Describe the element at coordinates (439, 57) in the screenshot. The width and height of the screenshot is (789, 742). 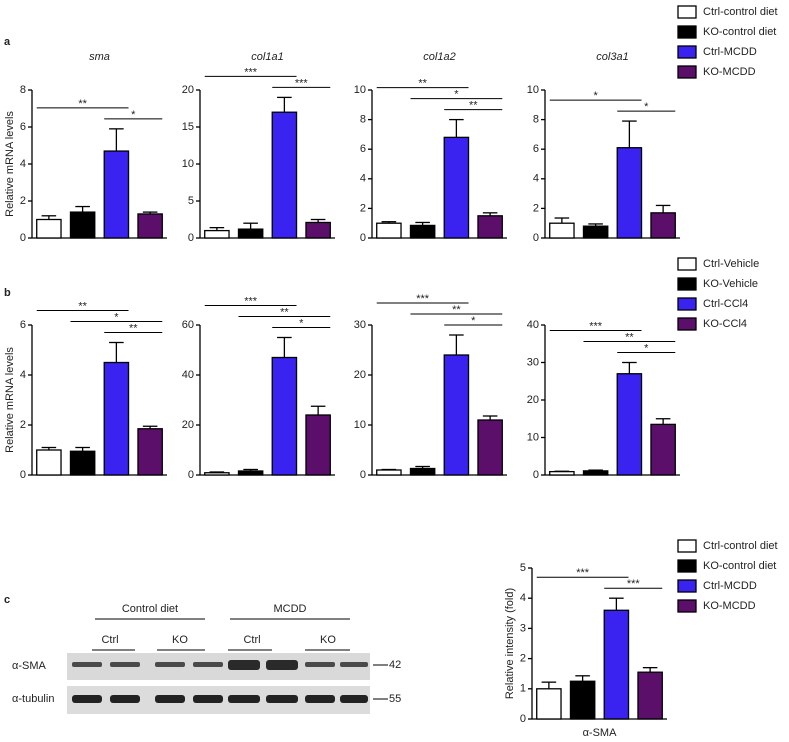
I see `chart-title: col1a2` at that location.